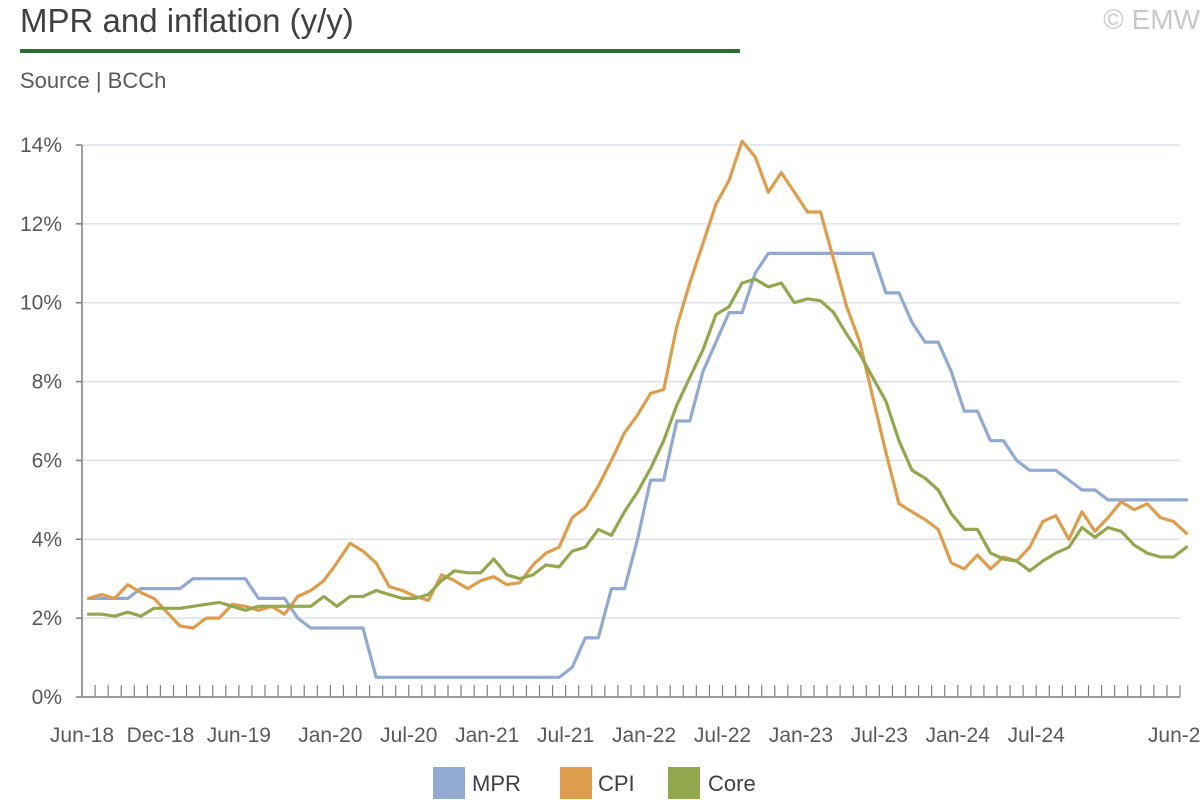  What do you see at coordinates (449, 783) in the screenshot?
I see `legend-swatch-mpr` at bounding box center [449, 783].